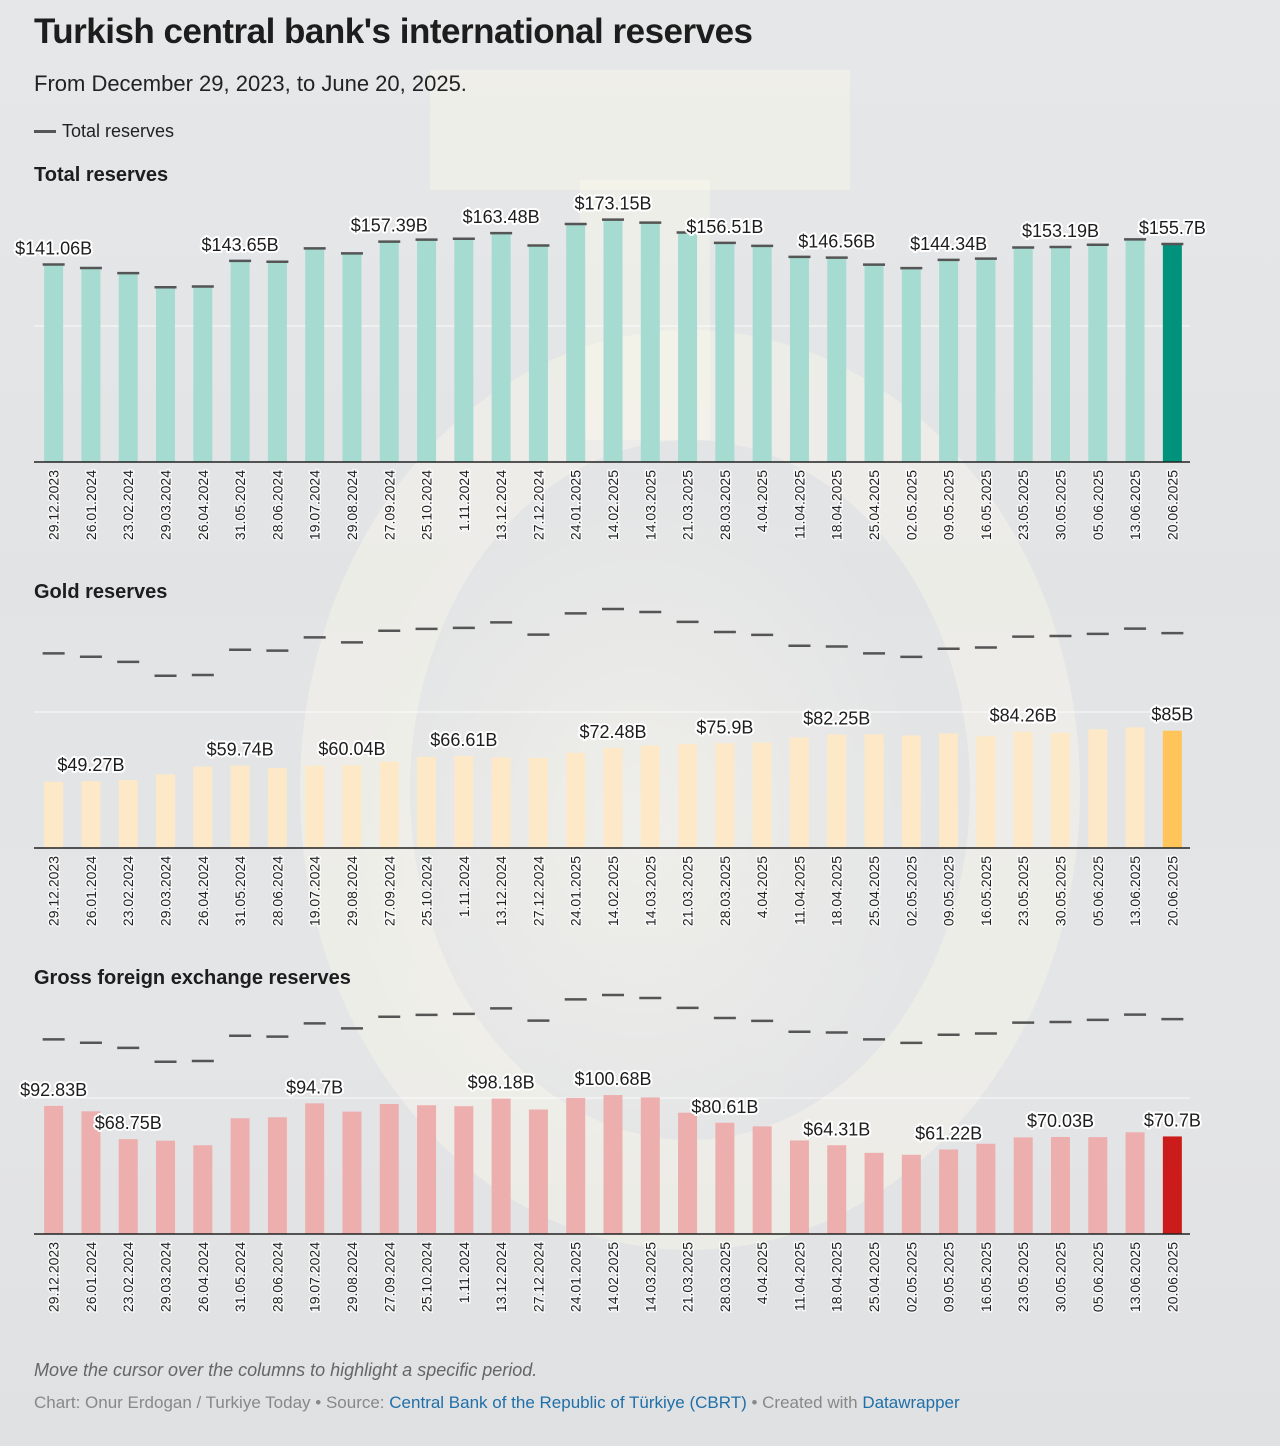 This screenshot has height=1446, width=1280. I want to click on datawrapper-link: Datawrapper, so click(911, 1402).